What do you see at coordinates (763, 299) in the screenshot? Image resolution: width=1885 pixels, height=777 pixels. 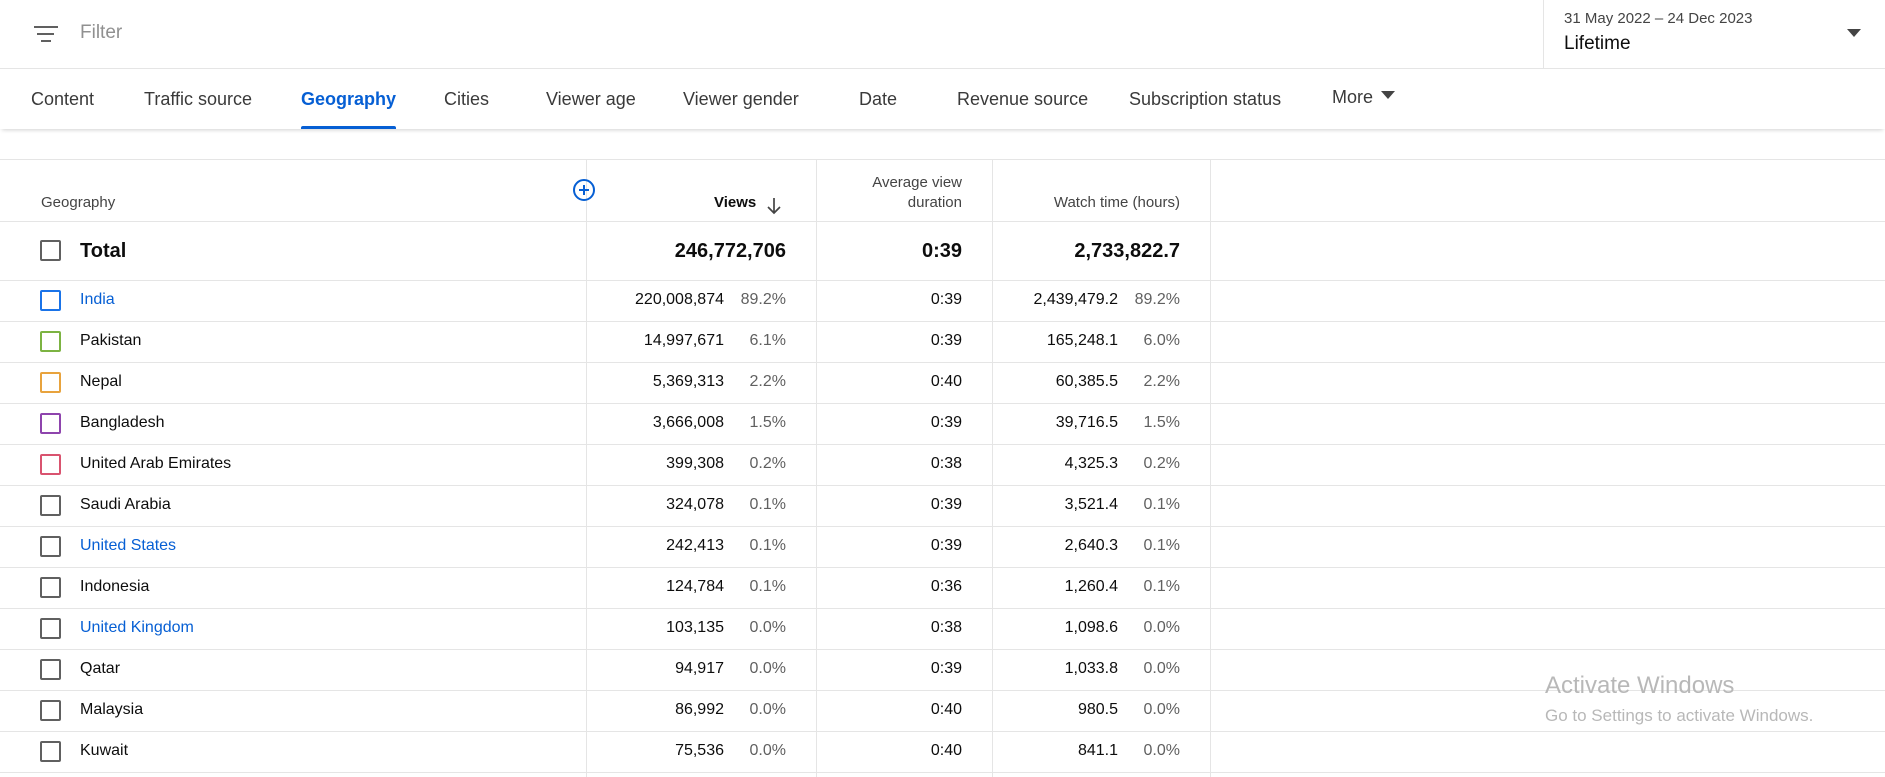 I see `views-percent: 89.2%` at bounding box center [763, 299].